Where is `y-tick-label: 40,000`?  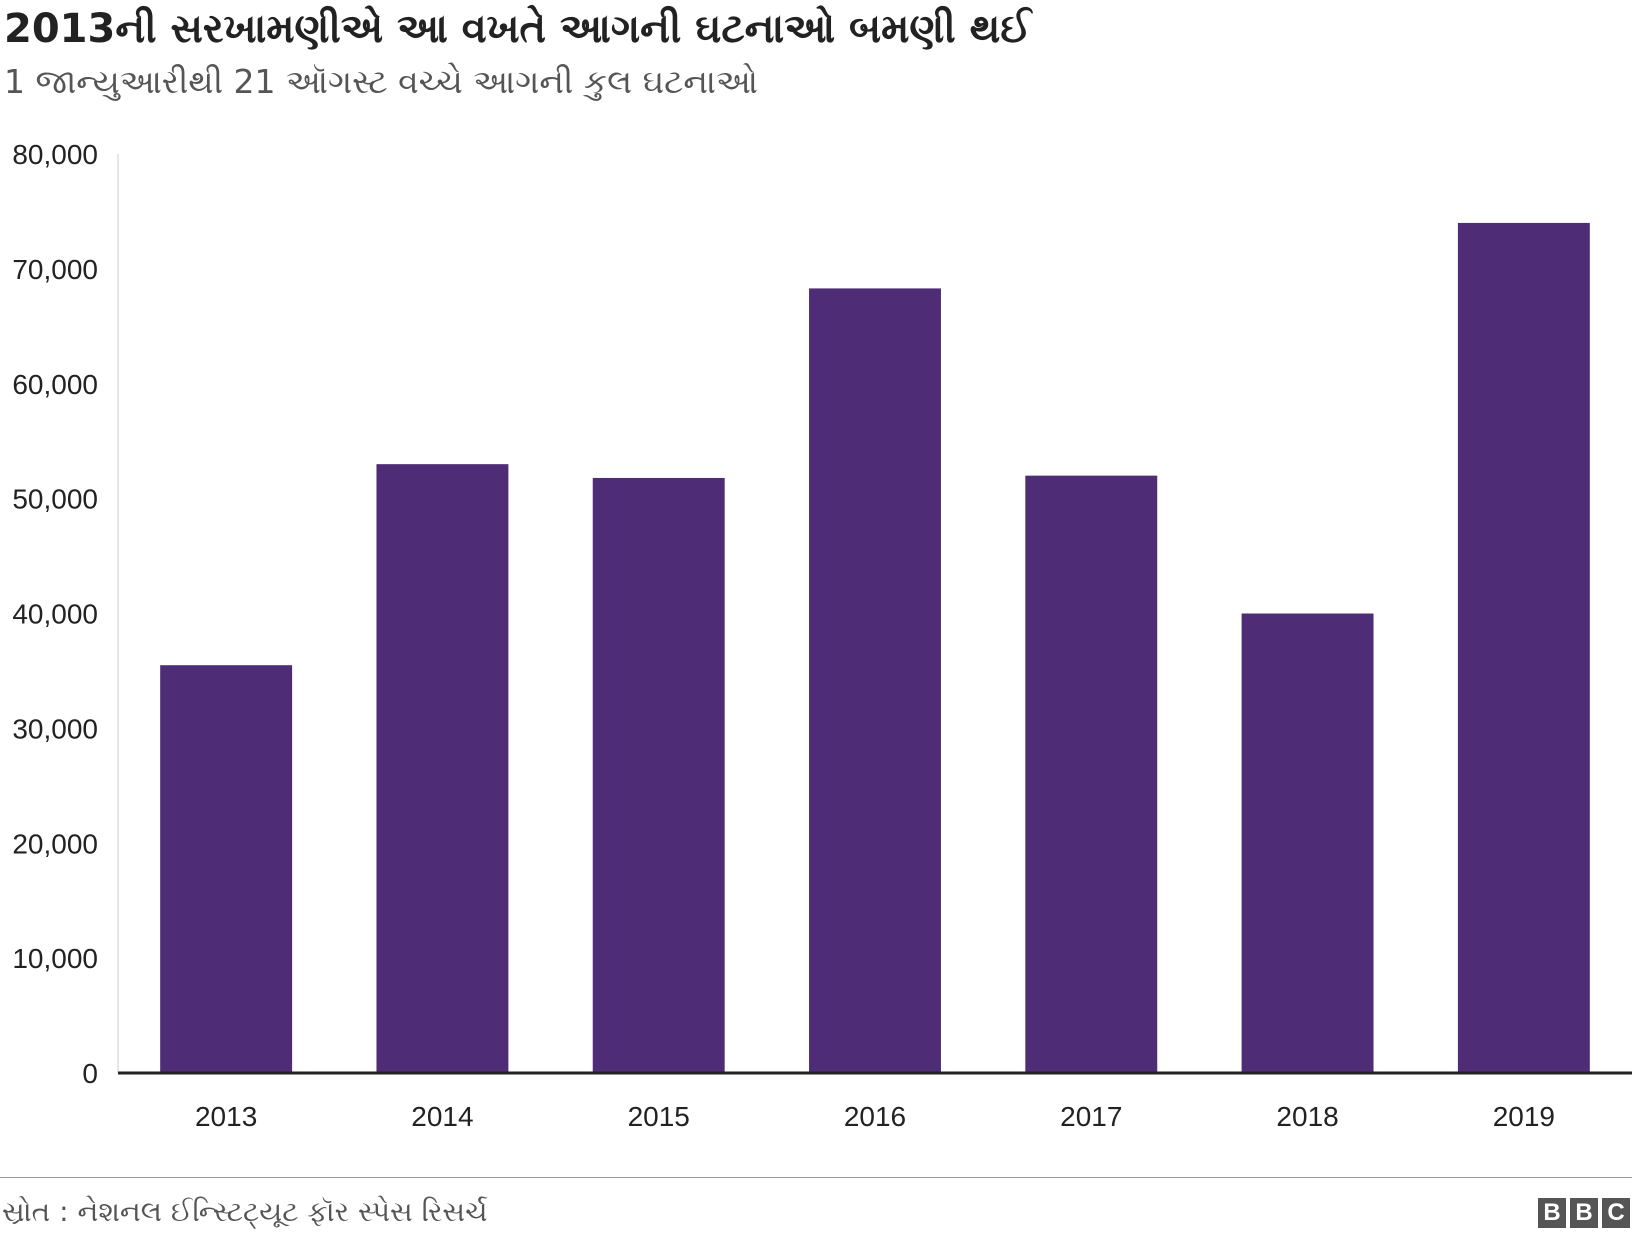 y-tick-label: 40,000 is located at coordinates (55, 614).